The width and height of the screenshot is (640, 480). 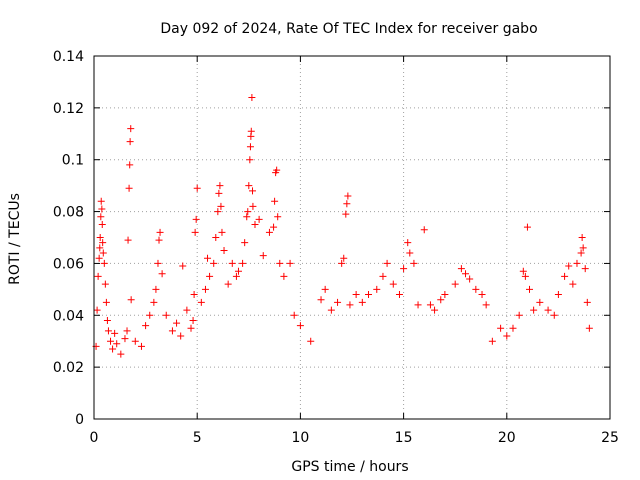 What do you see at coordinates (197, 438) in the screenshot?
I see `x-tick-label: 5` at bounding box center [197, 438].